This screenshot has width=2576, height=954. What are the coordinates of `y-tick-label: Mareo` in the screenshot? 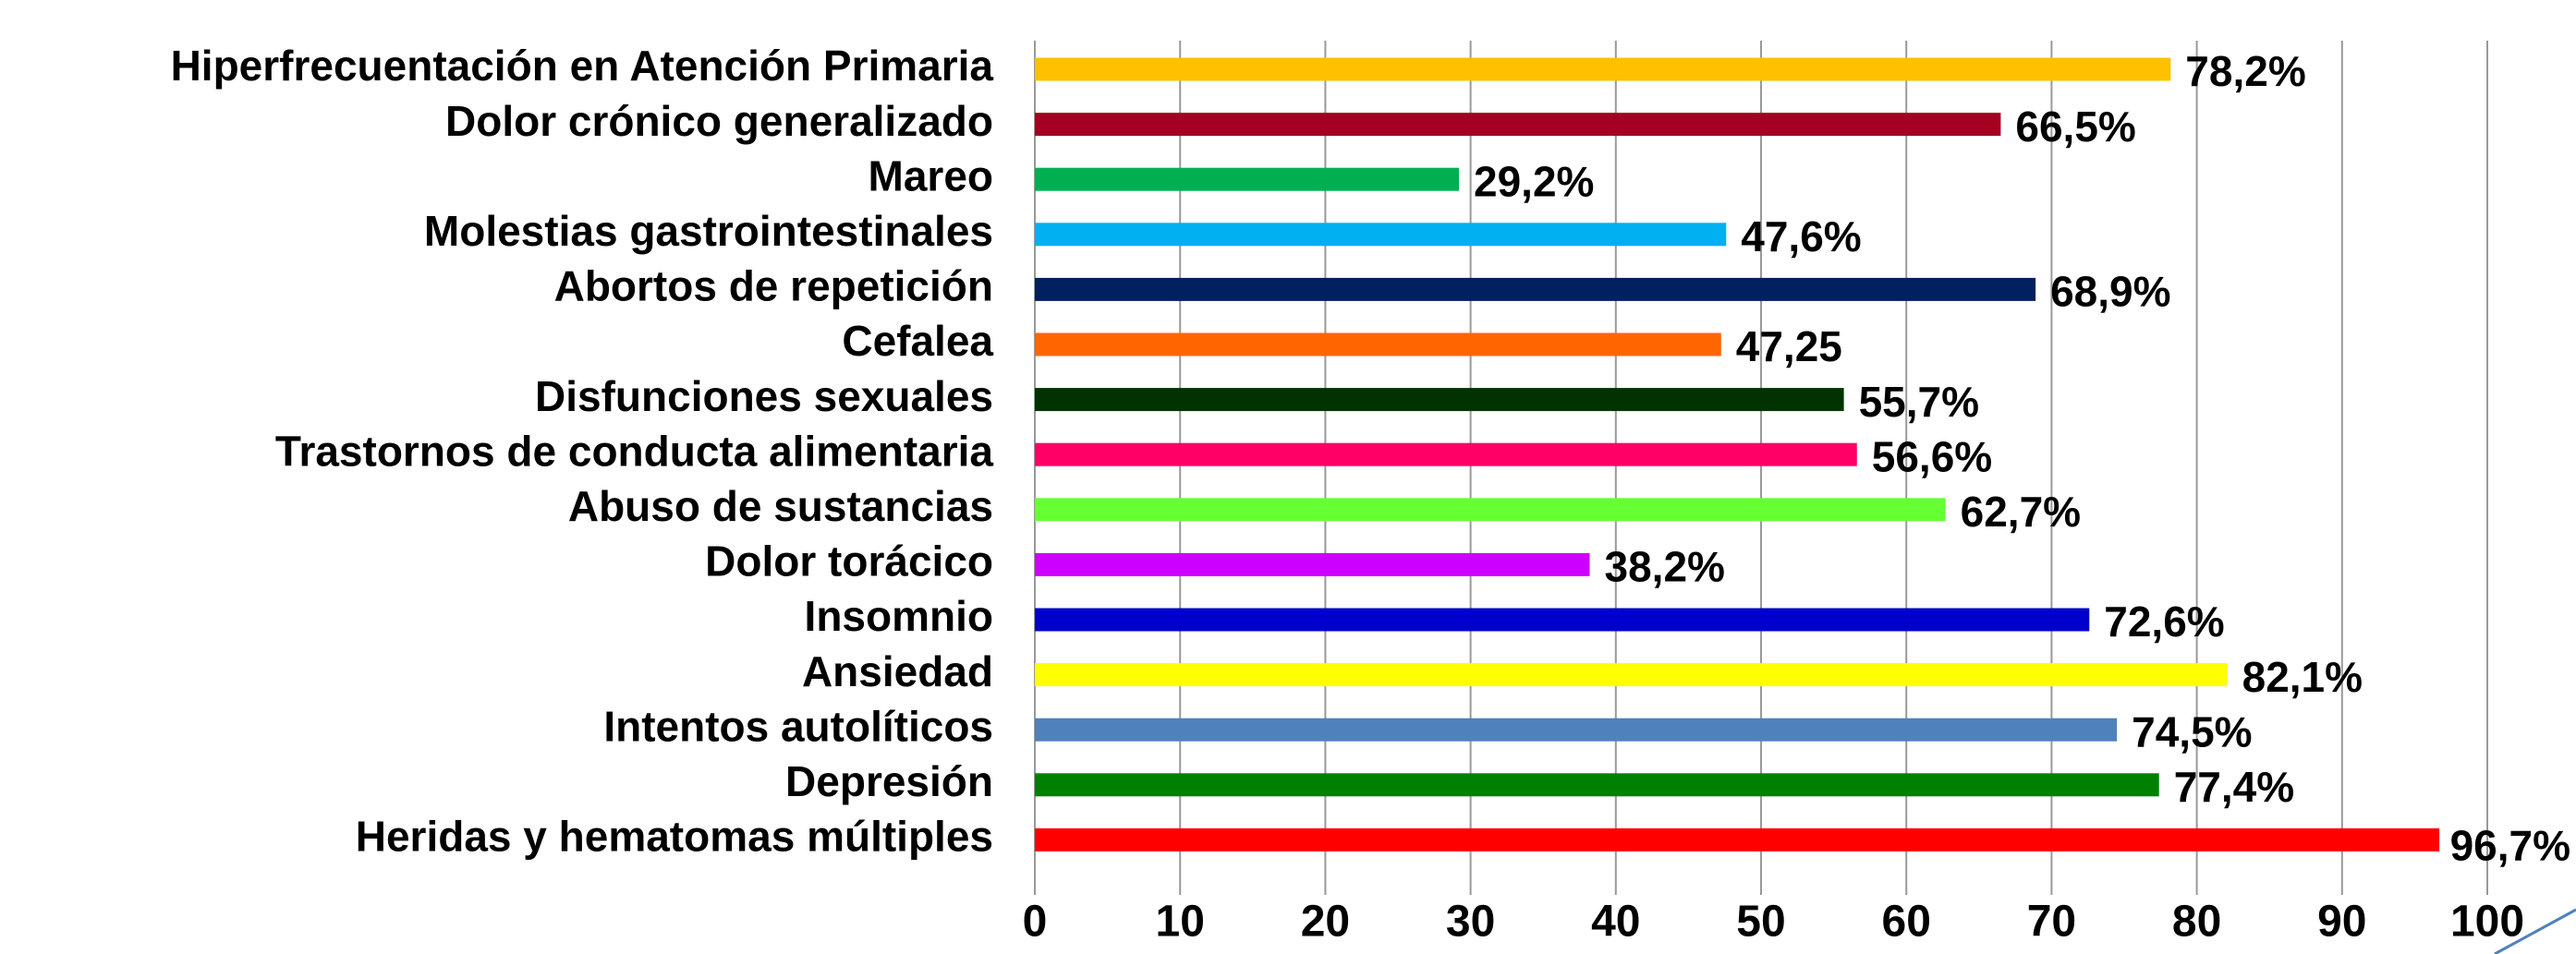 It's located at (931, 175).